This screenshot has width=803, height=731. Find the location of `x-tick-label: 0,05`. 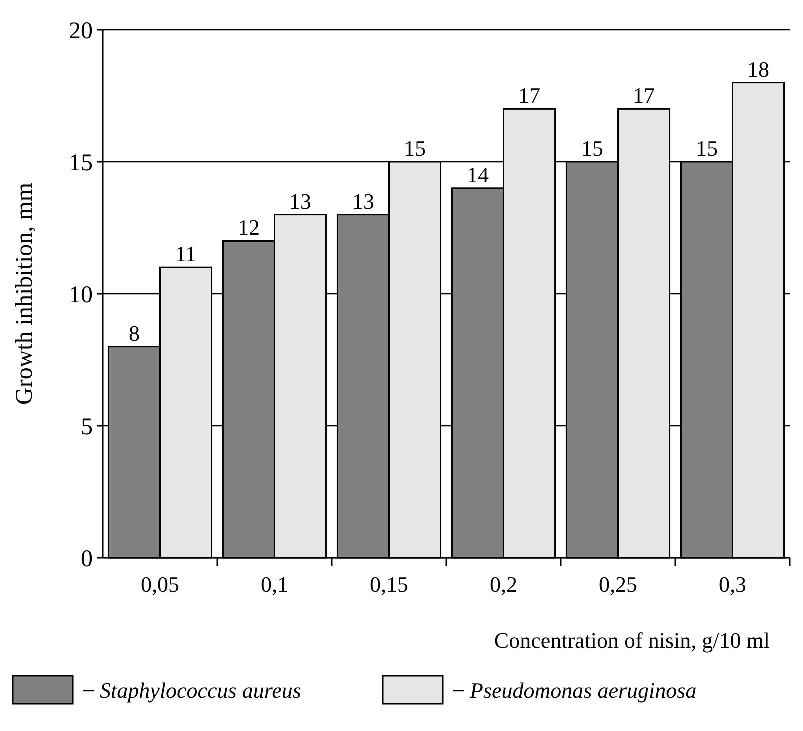

x-tick-label: 0,05 is located at coordinates (160, 584).